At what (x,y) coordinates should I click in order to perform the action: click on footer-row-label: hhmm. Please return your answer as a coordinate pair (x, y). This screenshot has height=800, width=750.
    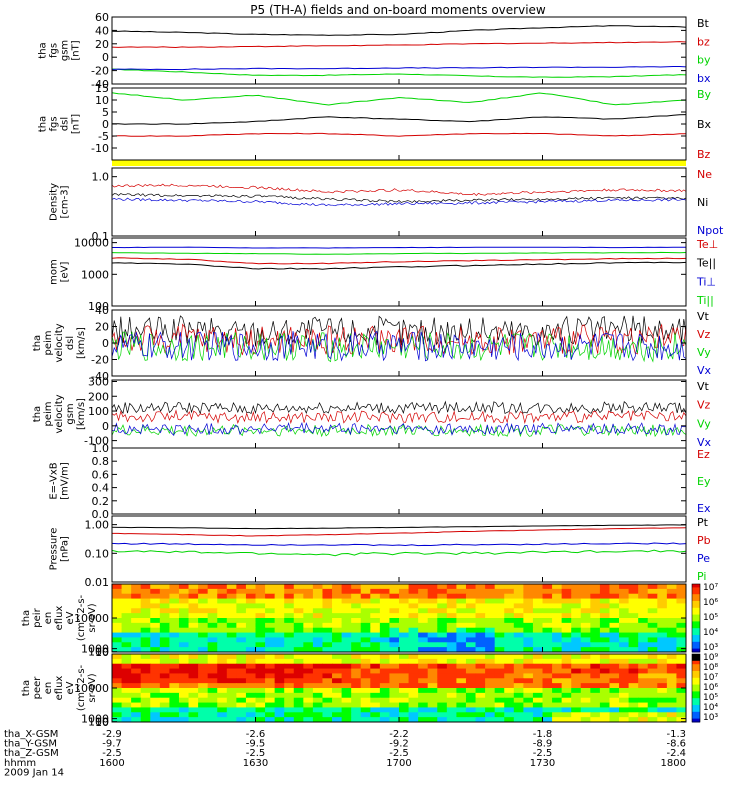
    Looking at the image, I should click on (20, 763).